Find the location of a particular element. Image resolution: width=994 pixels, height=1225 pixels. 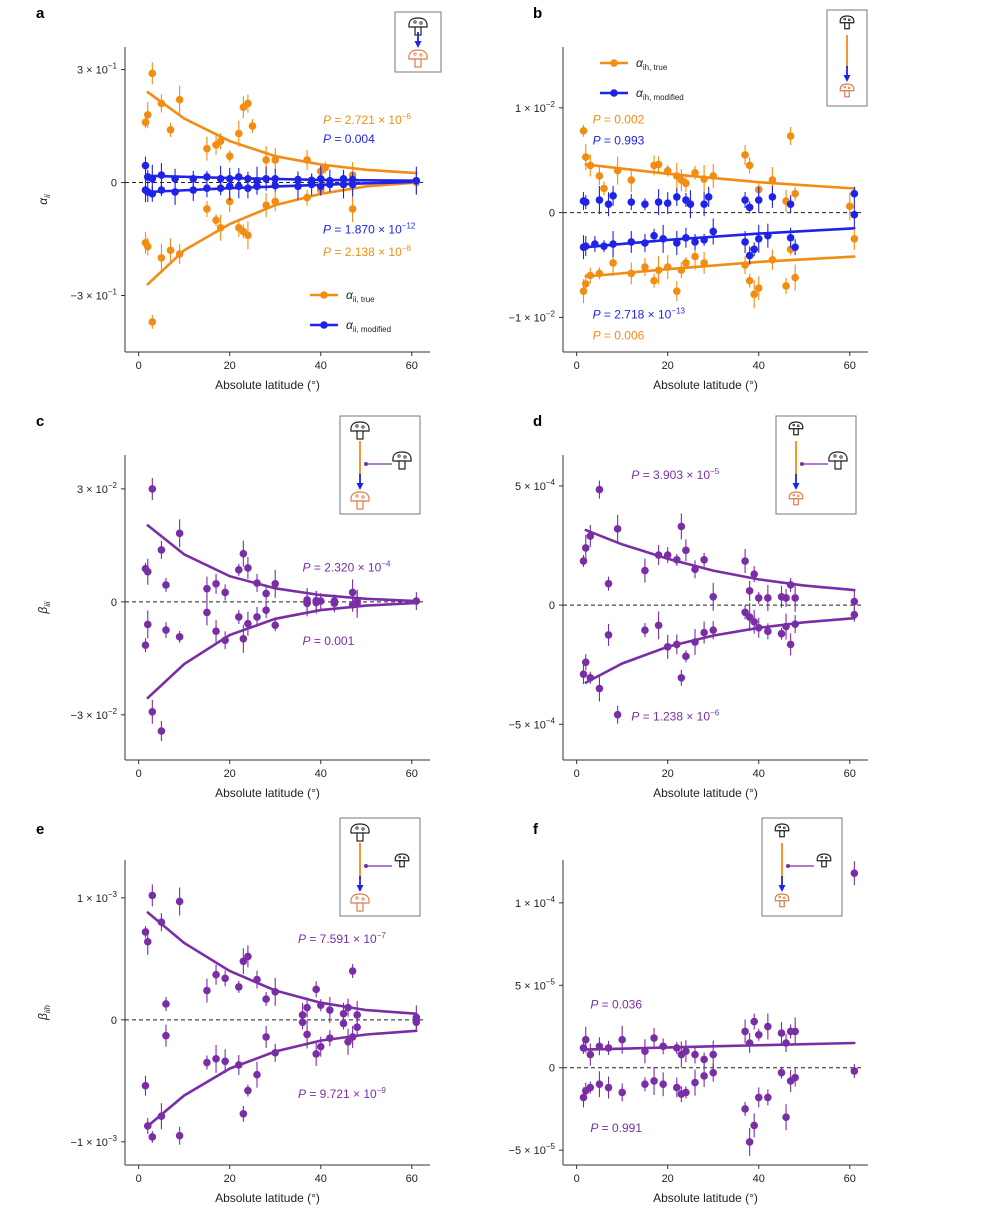

panel-label: c is located at coordinates (40, 421).